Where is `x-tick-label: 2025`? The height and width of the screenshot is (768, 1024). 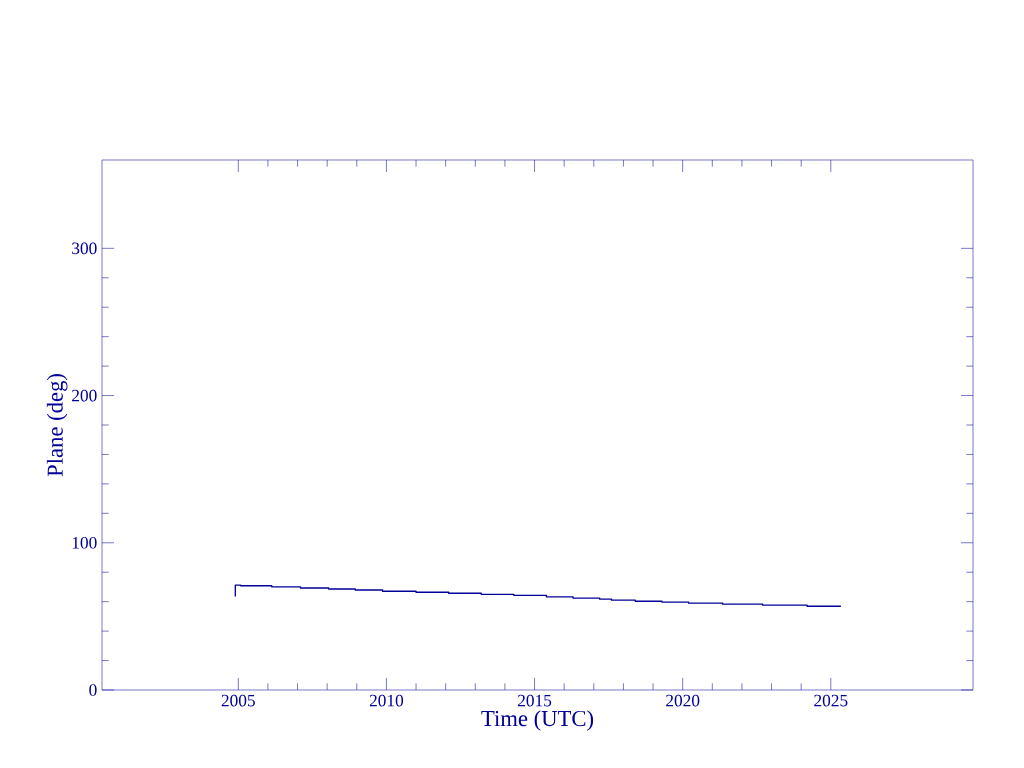 x-tick-label: 2025 is located at coordinates (831, 700).